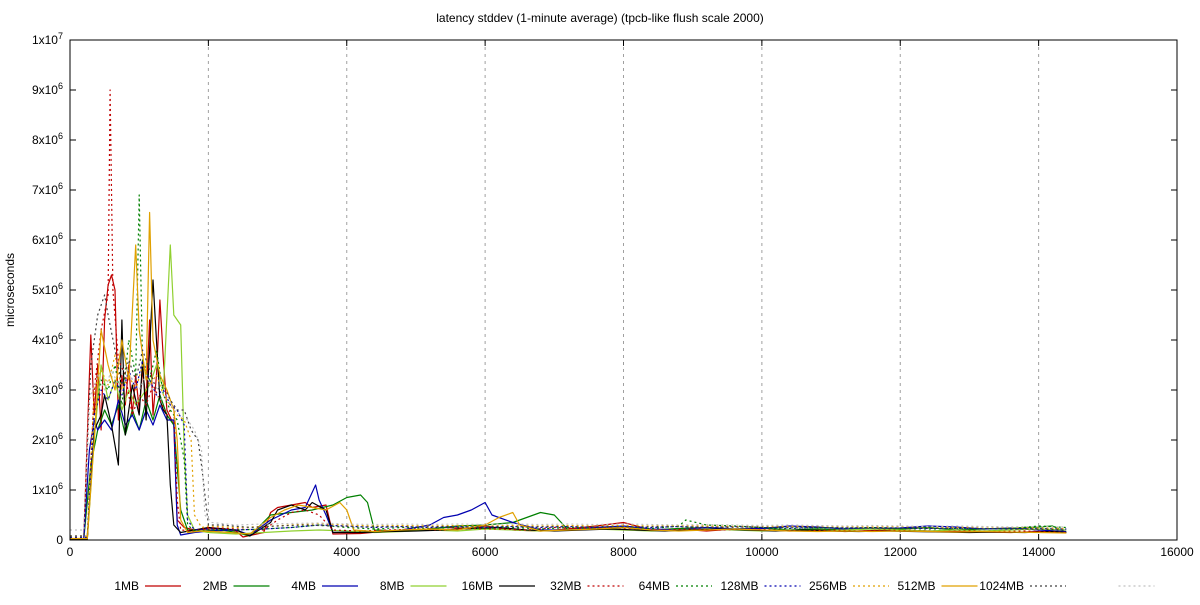 This screenshot has height=605, width=1200. What do you see at coordinates (126, 586) in the screenshot?
I see `legend-label: 1MB` at bounding box center [126, 586].